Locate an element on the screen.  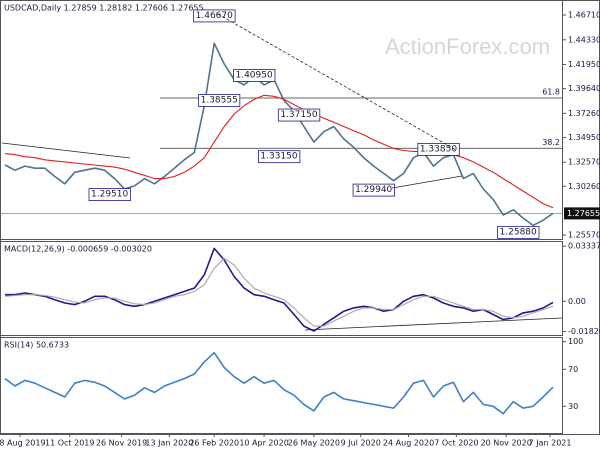
annotation-label: 1.33150 is located at coordinates (278, 157).